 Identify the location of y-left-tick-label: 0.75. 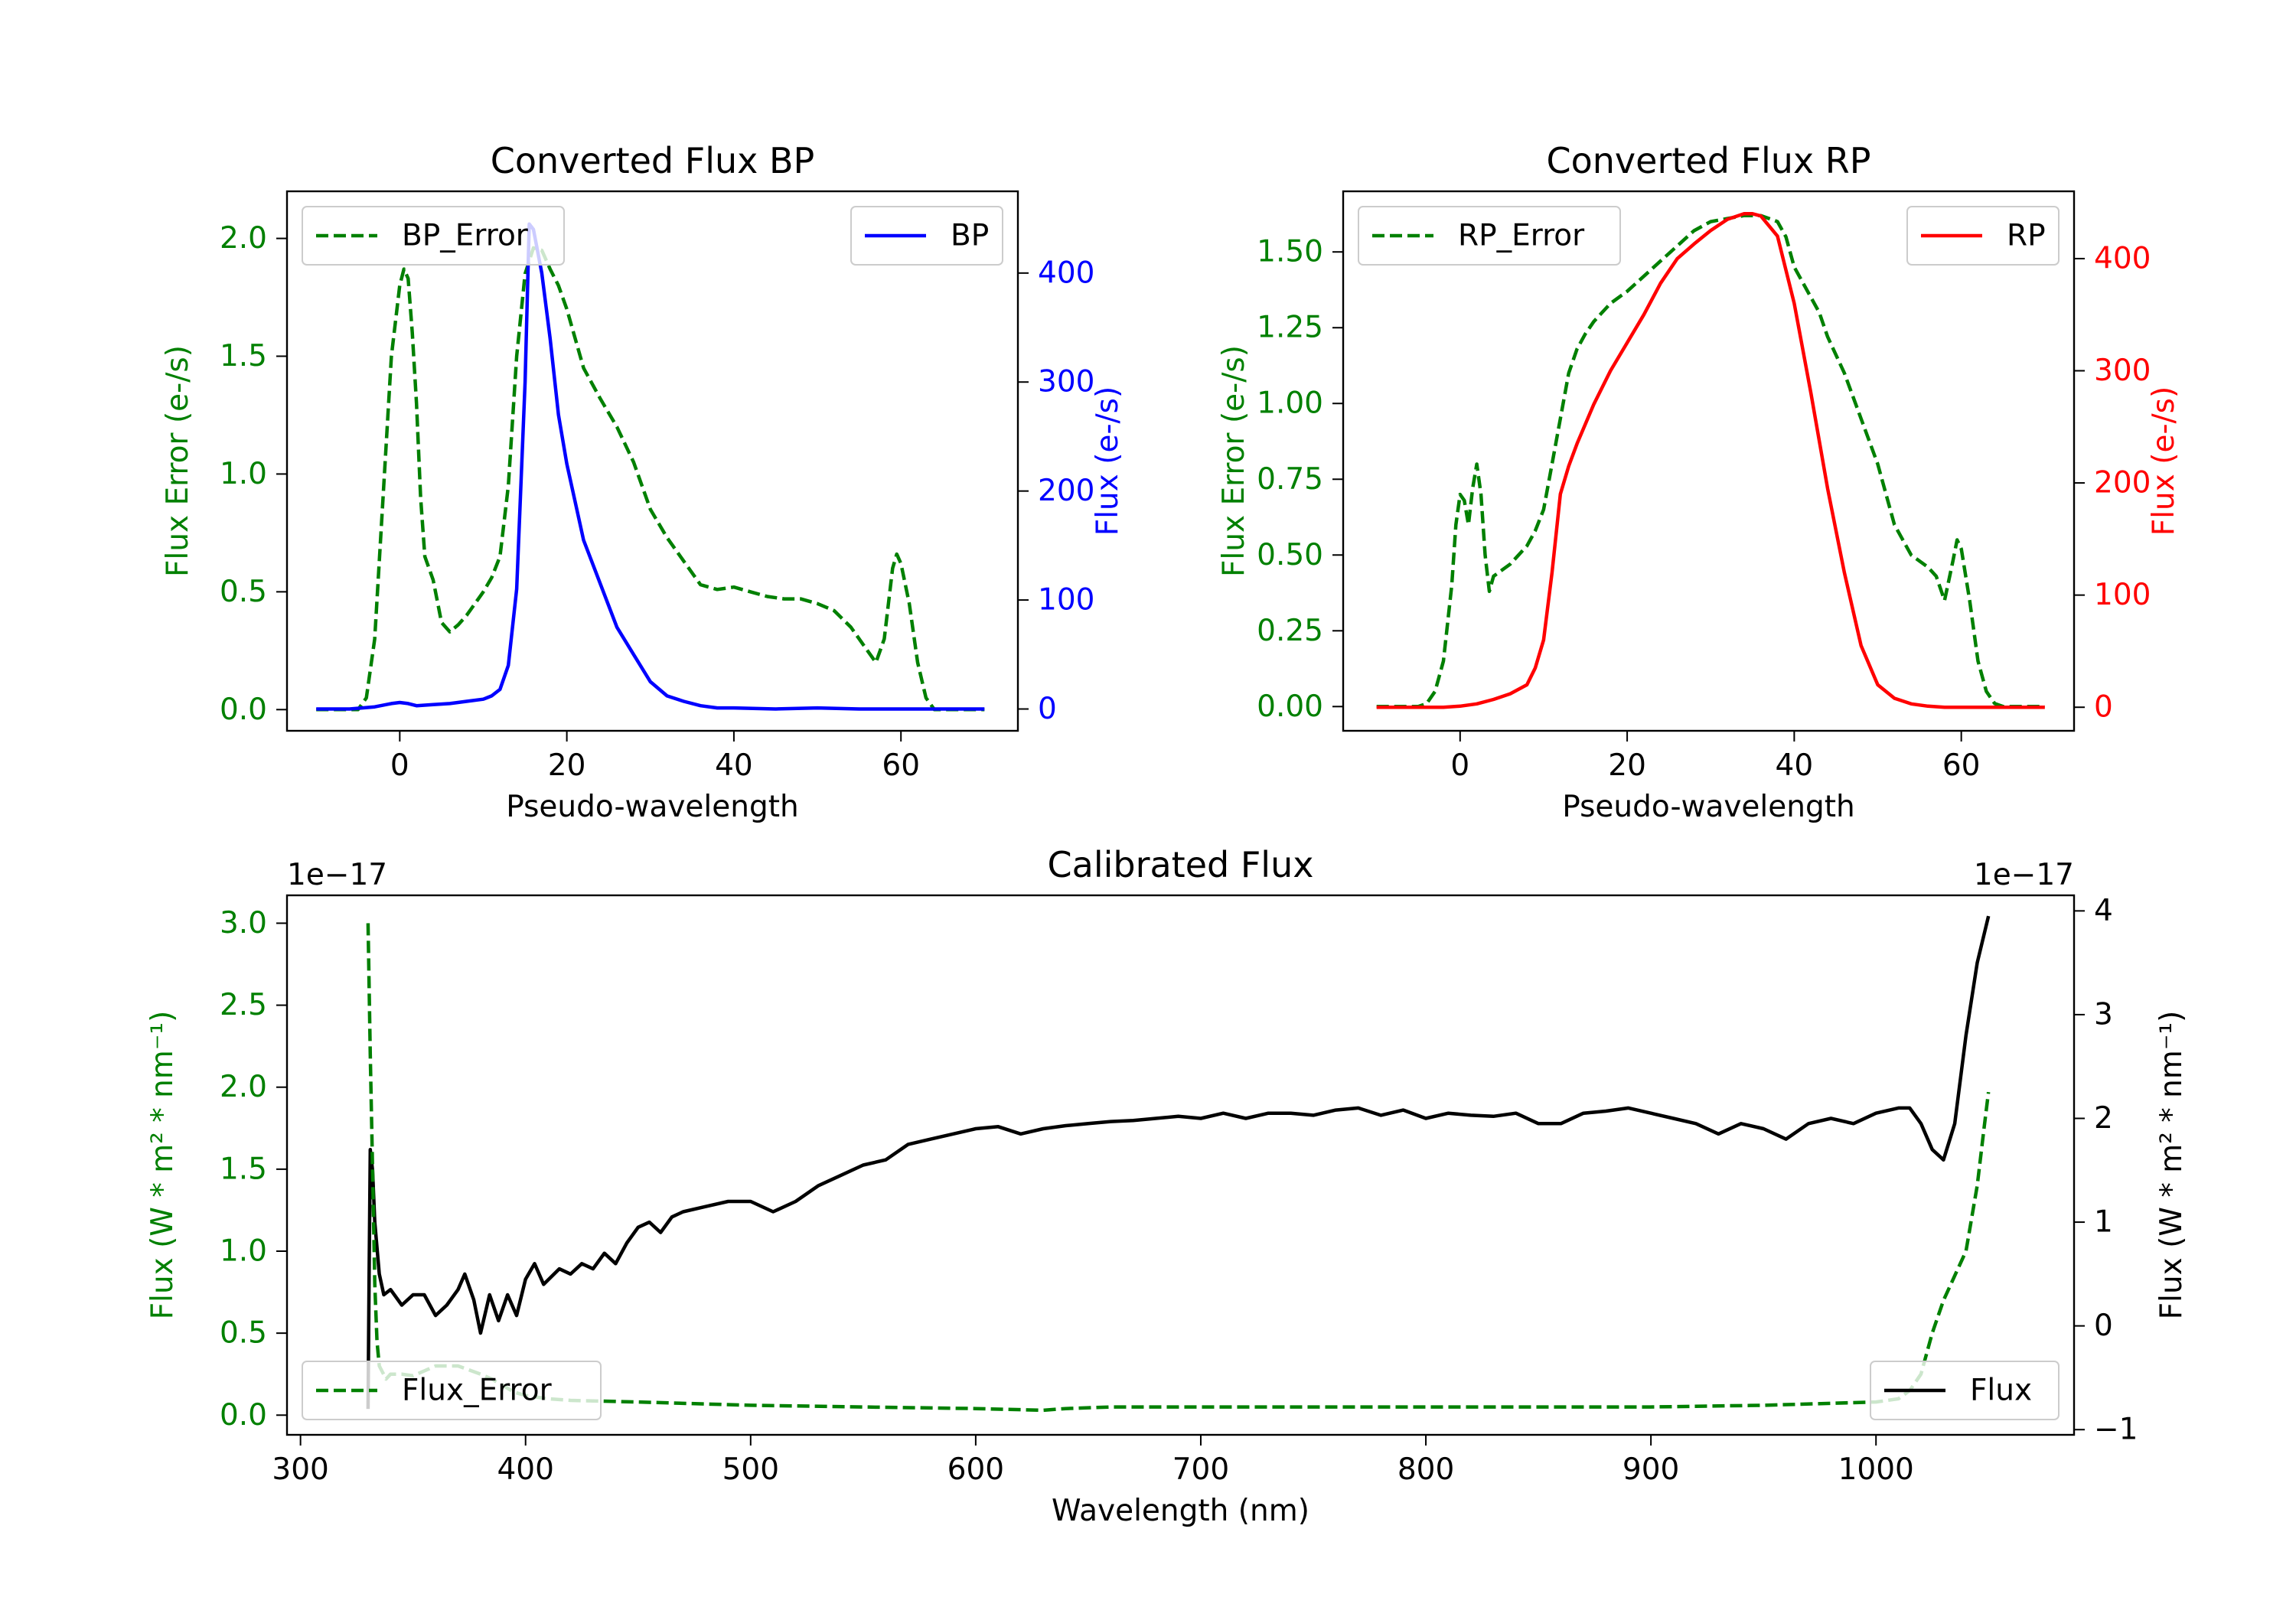
(1290, 479).